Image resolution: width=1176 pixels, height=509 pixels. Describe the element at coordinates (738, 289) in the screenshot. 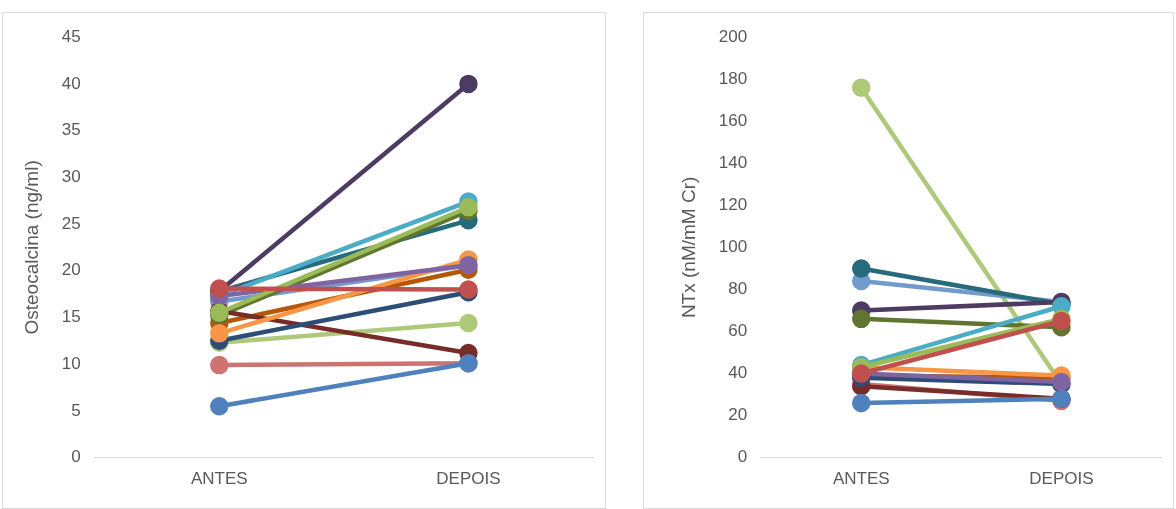

I see `y-tick-label: 80` at that location.